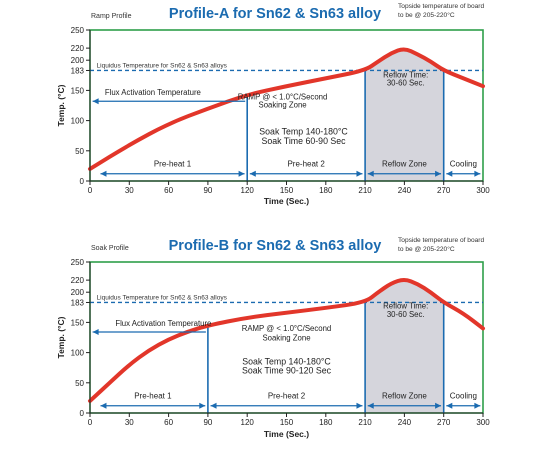 The width and height of the screenshot is (550, 450). What do you see at coordinates (275, 14) in the screenshot?
I see `chart-title: Profile-A for Sn62 & Sn63 alloy` at bounding box center [275, 14].